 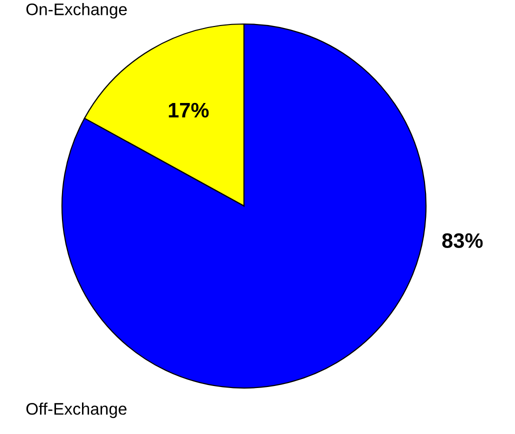 I want to click on slice-label: On-Exchange, so click(x=76, y=11).